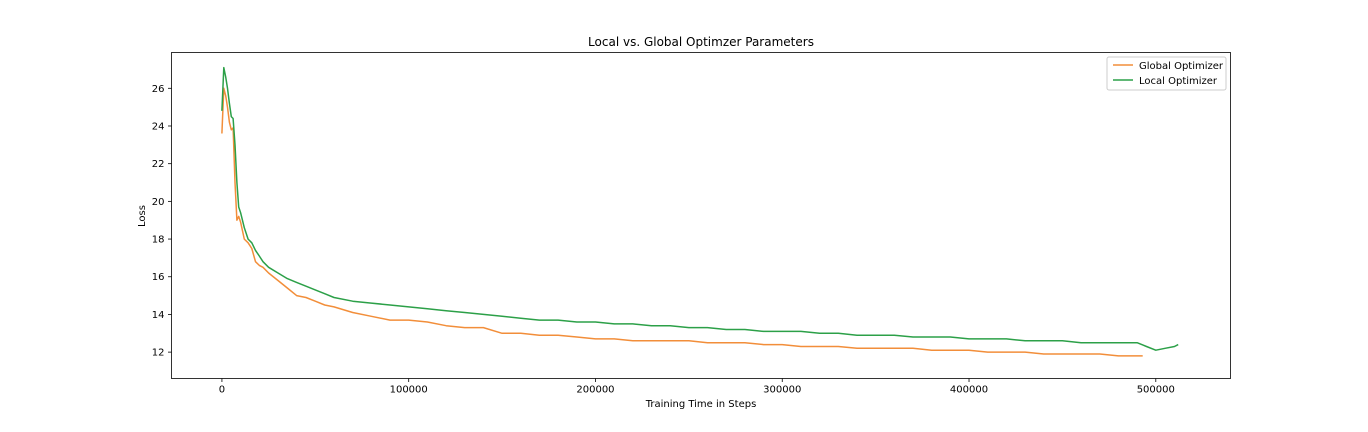 The width and height of the screenshot is (1368, 432). I want to click on y-tick-label: 20, so click(158, 202).